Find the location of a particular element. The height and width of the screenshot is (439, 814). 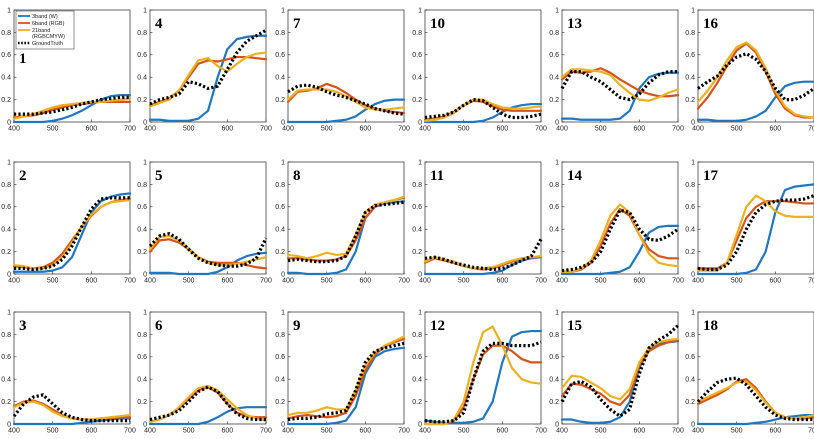

panel-9: 0 0.2 0.4 0.6 0.8 1 400 500 600 700 9 is located at coordinates (342, 371).